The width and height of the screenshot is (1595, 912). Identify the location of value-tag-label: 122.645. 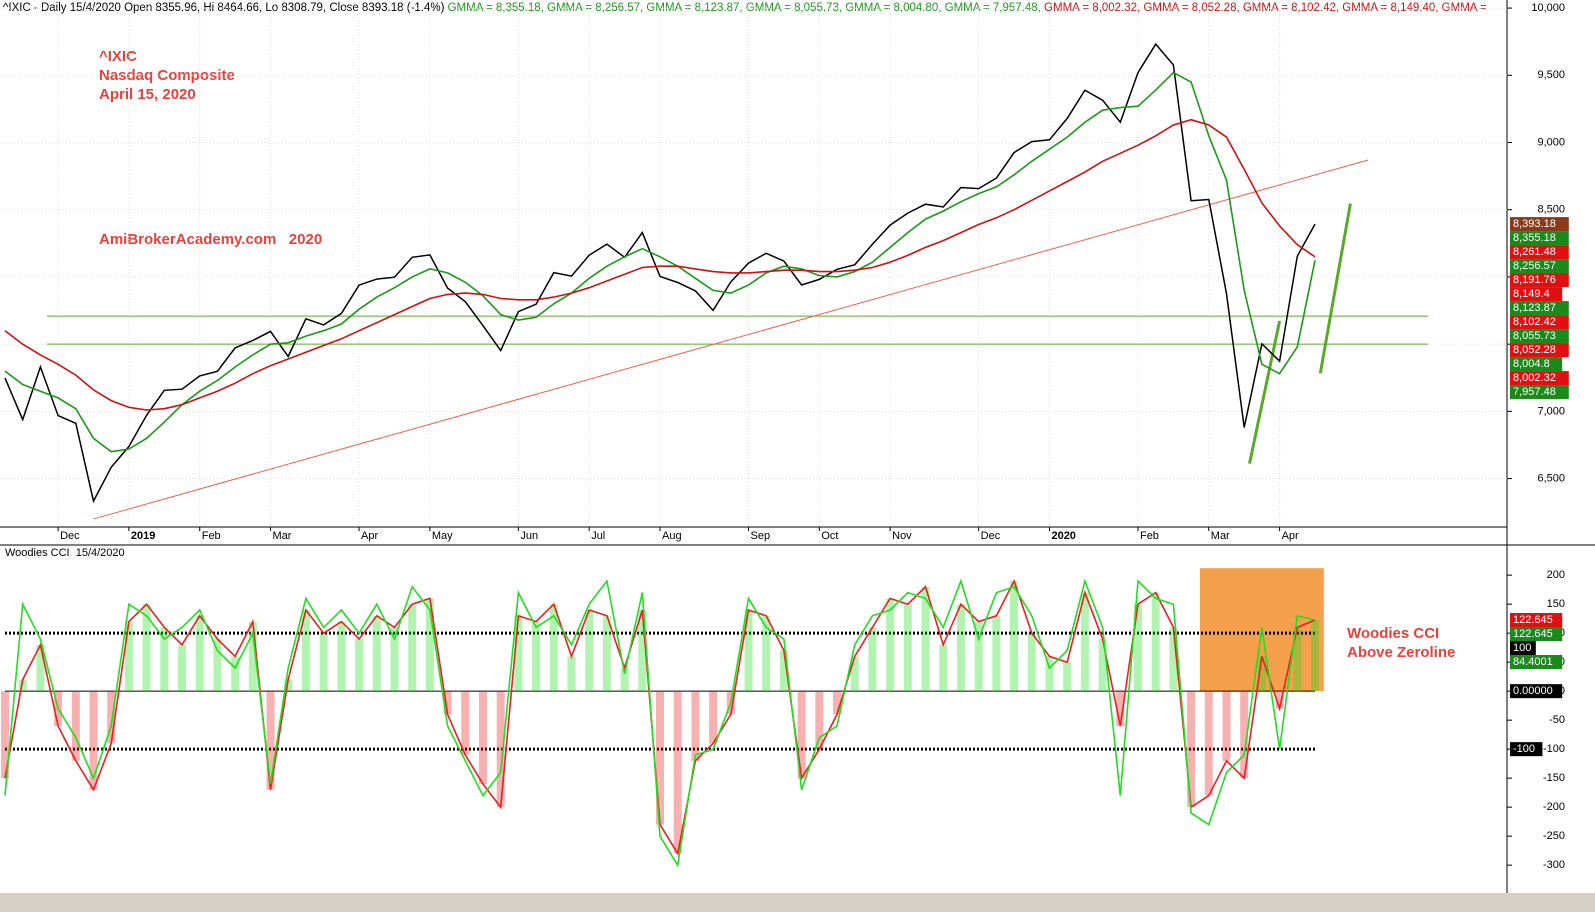
(1533, 620).